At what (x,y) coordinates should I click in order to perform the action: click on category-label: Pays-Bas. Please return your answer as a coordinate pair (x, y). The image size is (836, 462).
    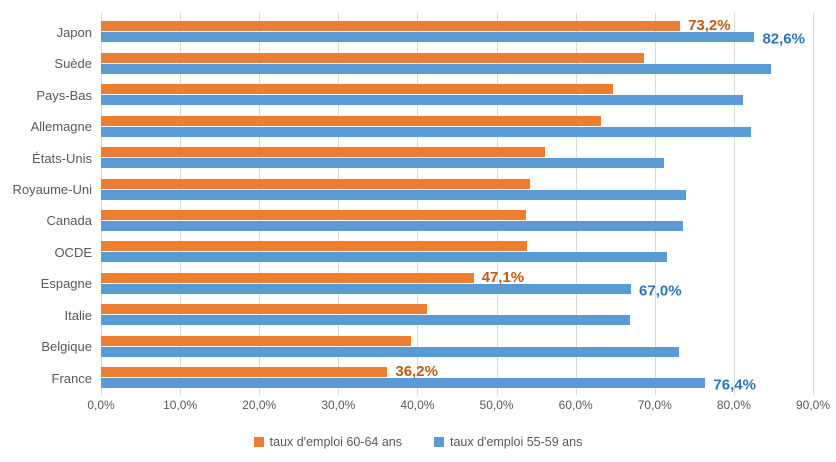
    Looking at the image, I should click on (64, 95).